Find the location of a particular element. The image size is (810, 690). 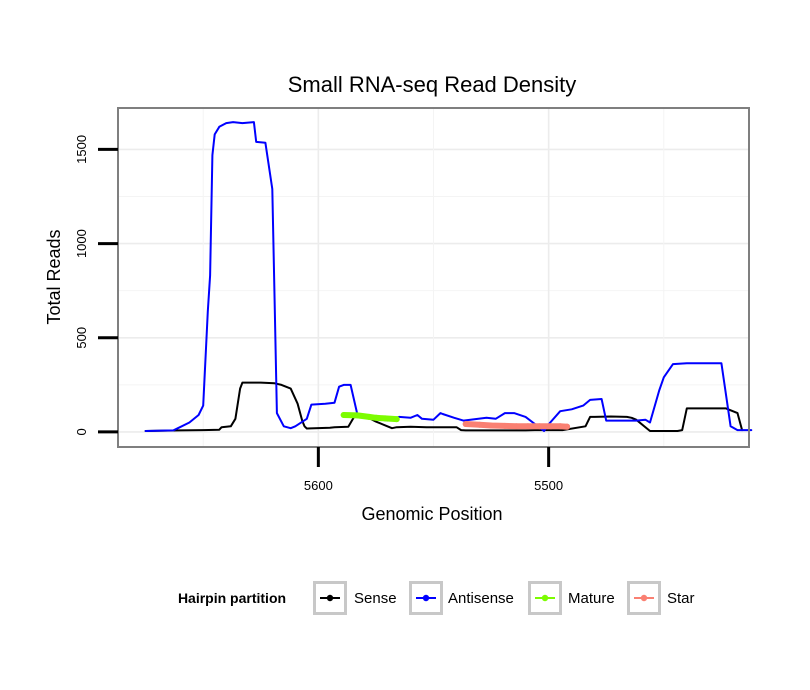

legend-key-box-mature is located at coordinates (545, 598).